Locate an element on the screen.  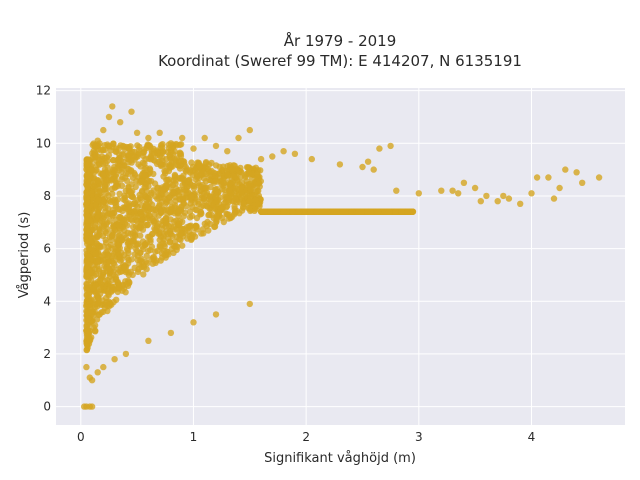
x-tick-label: 1 is located at coordinates (194, 437).